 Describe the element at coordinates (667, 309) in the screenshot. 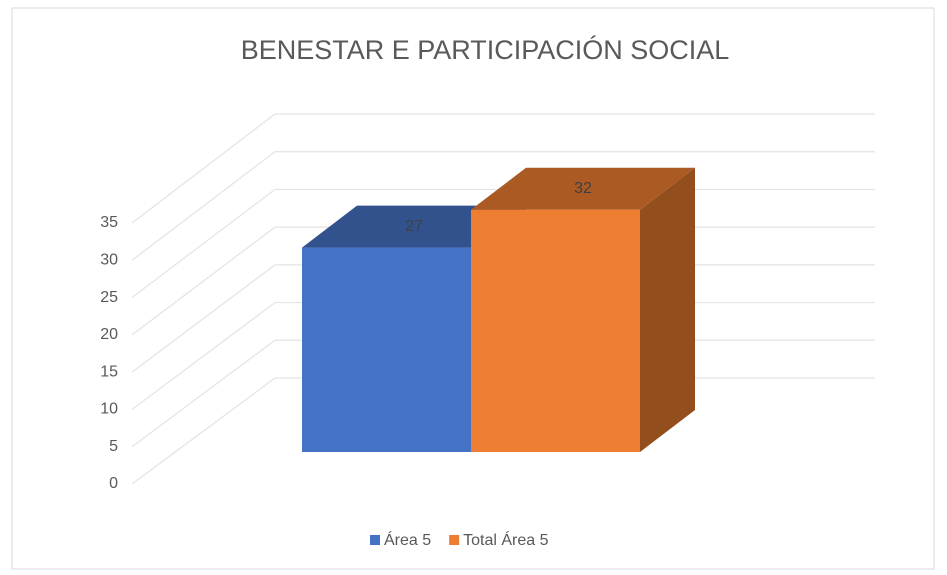

I see `bar-side` at that location.